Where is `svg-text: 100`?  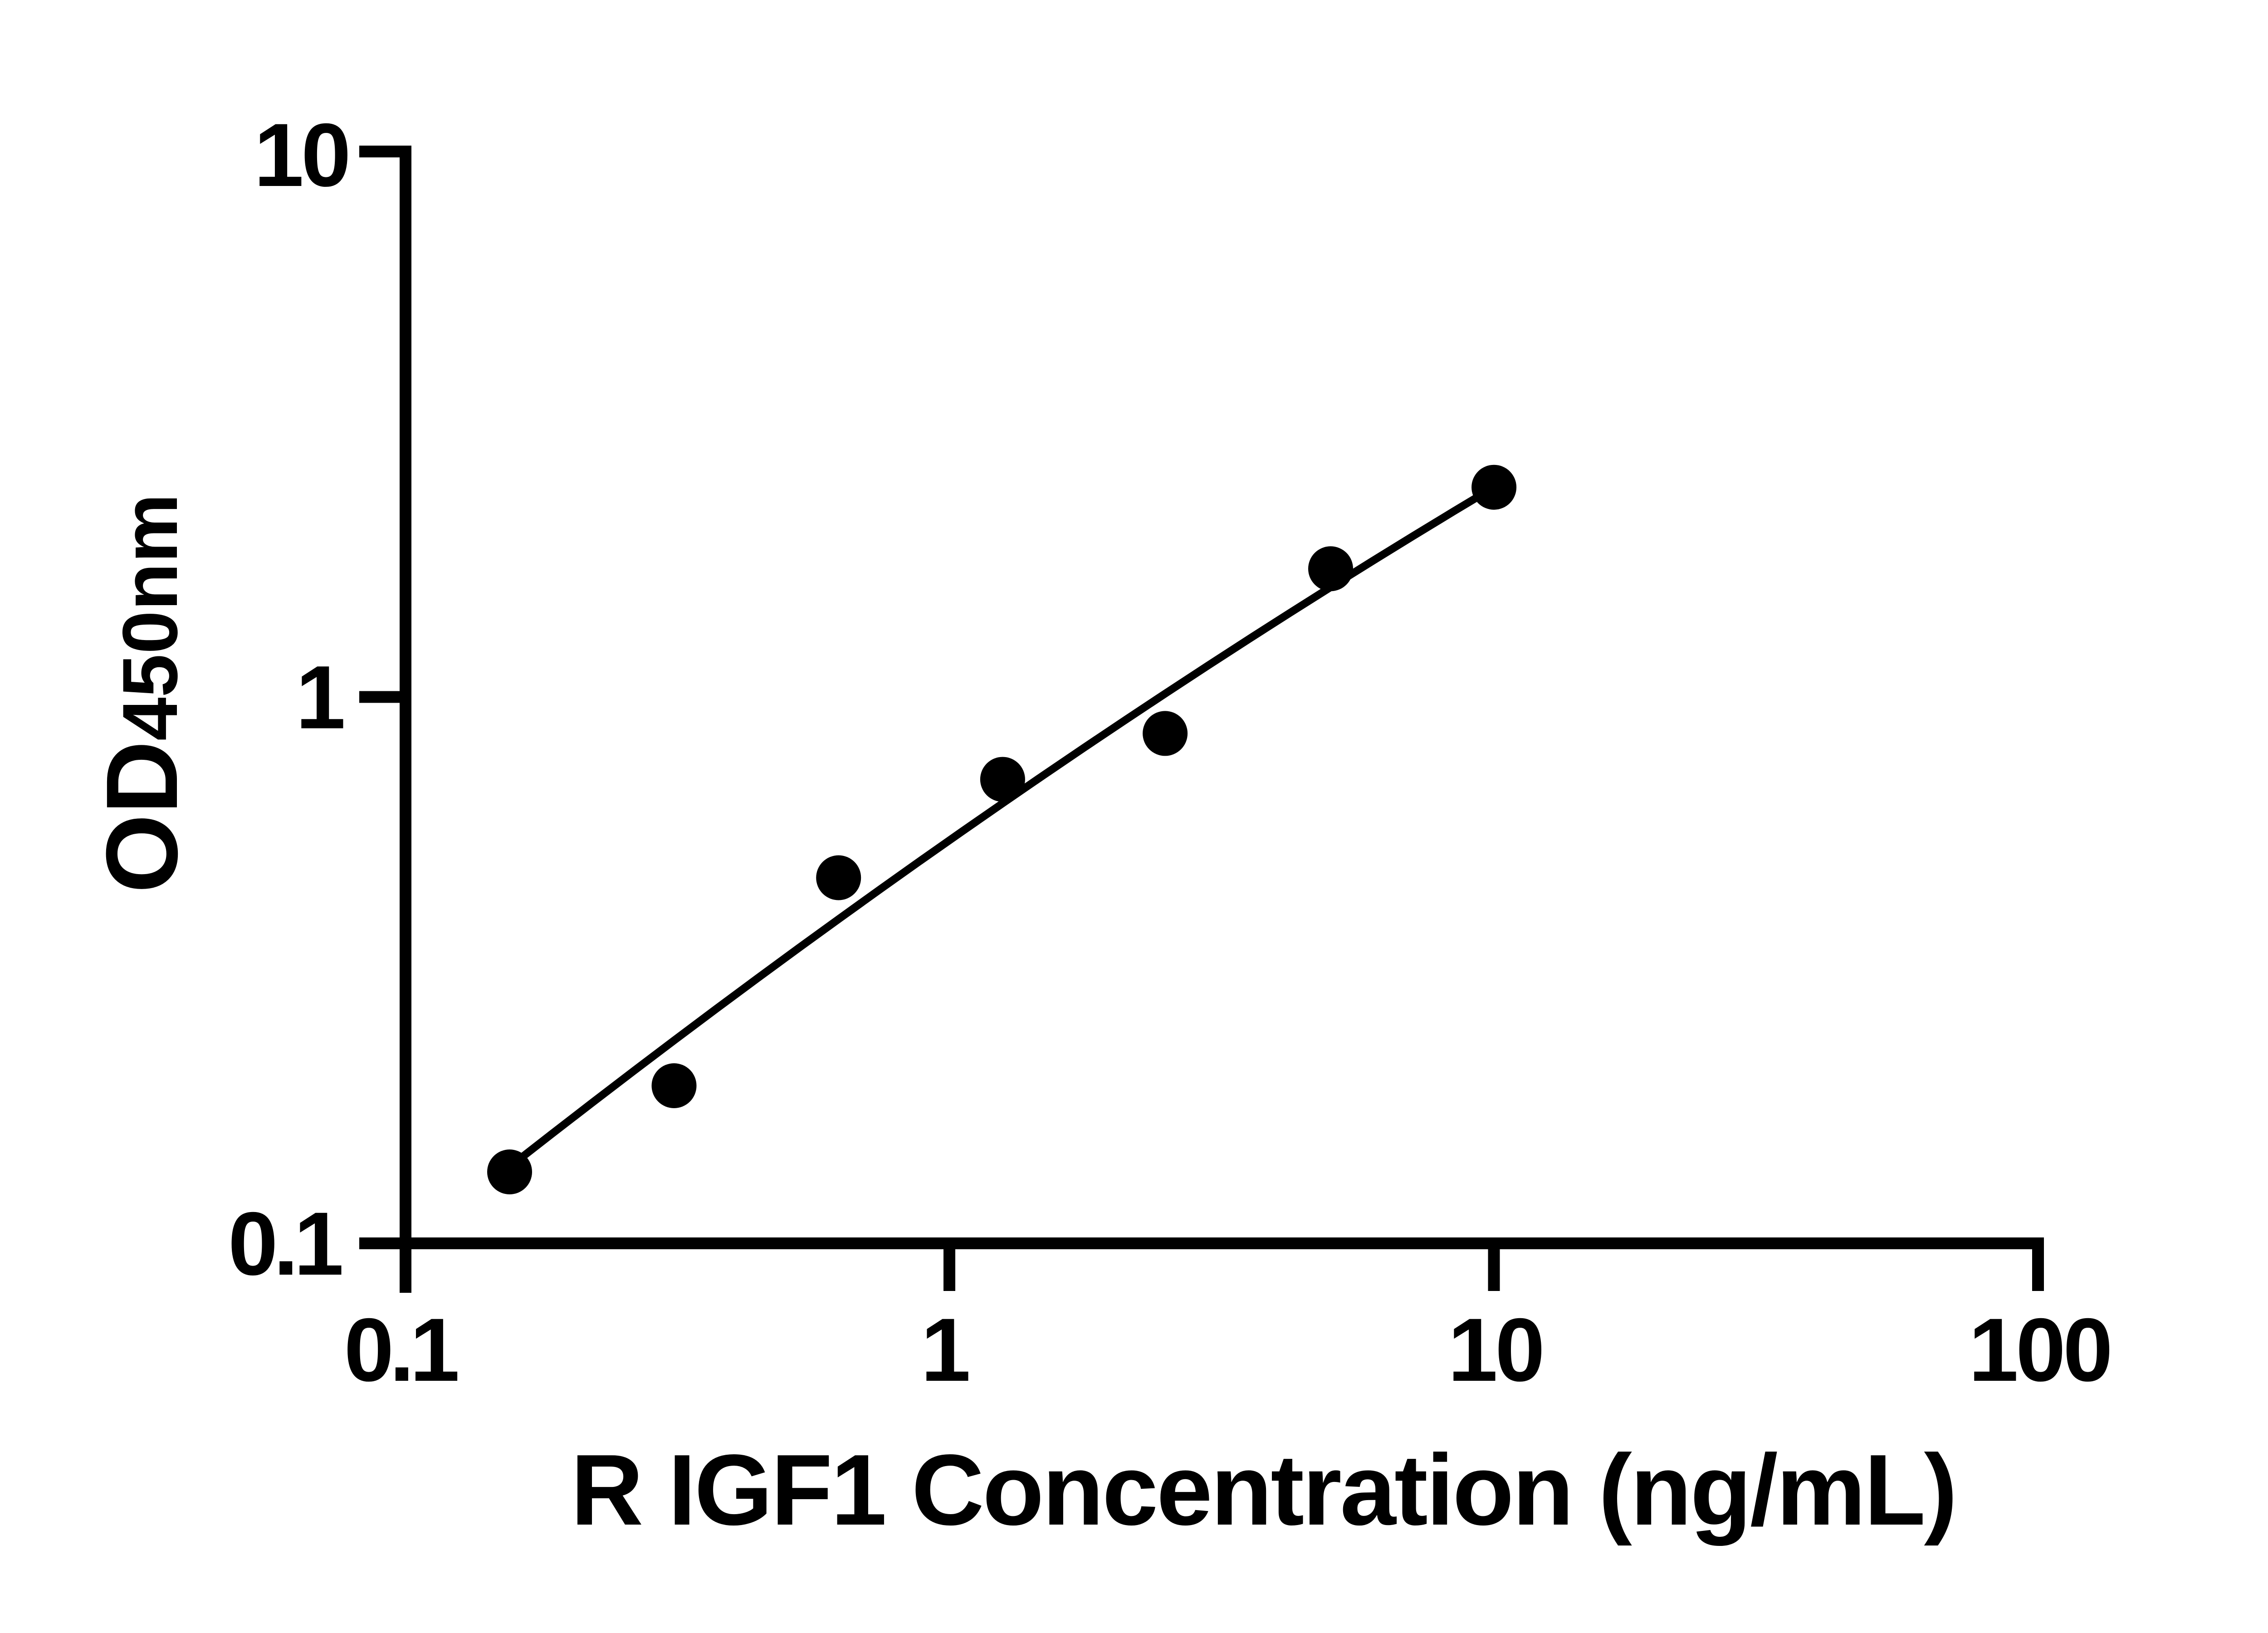
svg-text: 100 is located at coordinates (2040, 1350).